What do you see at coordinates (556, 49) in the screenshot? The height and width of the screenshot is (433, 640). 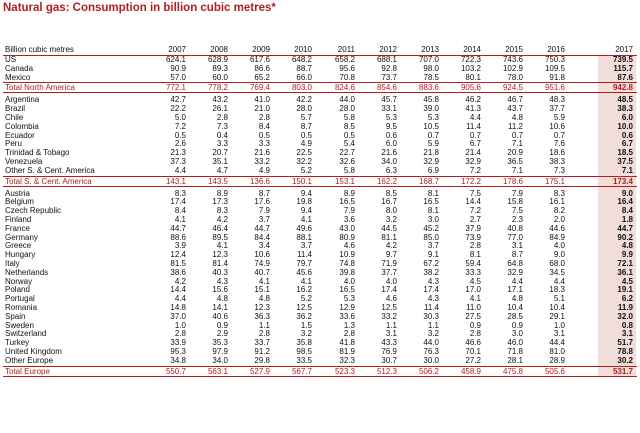 I see `year-header: 2016` at bounding box center [556, 49].